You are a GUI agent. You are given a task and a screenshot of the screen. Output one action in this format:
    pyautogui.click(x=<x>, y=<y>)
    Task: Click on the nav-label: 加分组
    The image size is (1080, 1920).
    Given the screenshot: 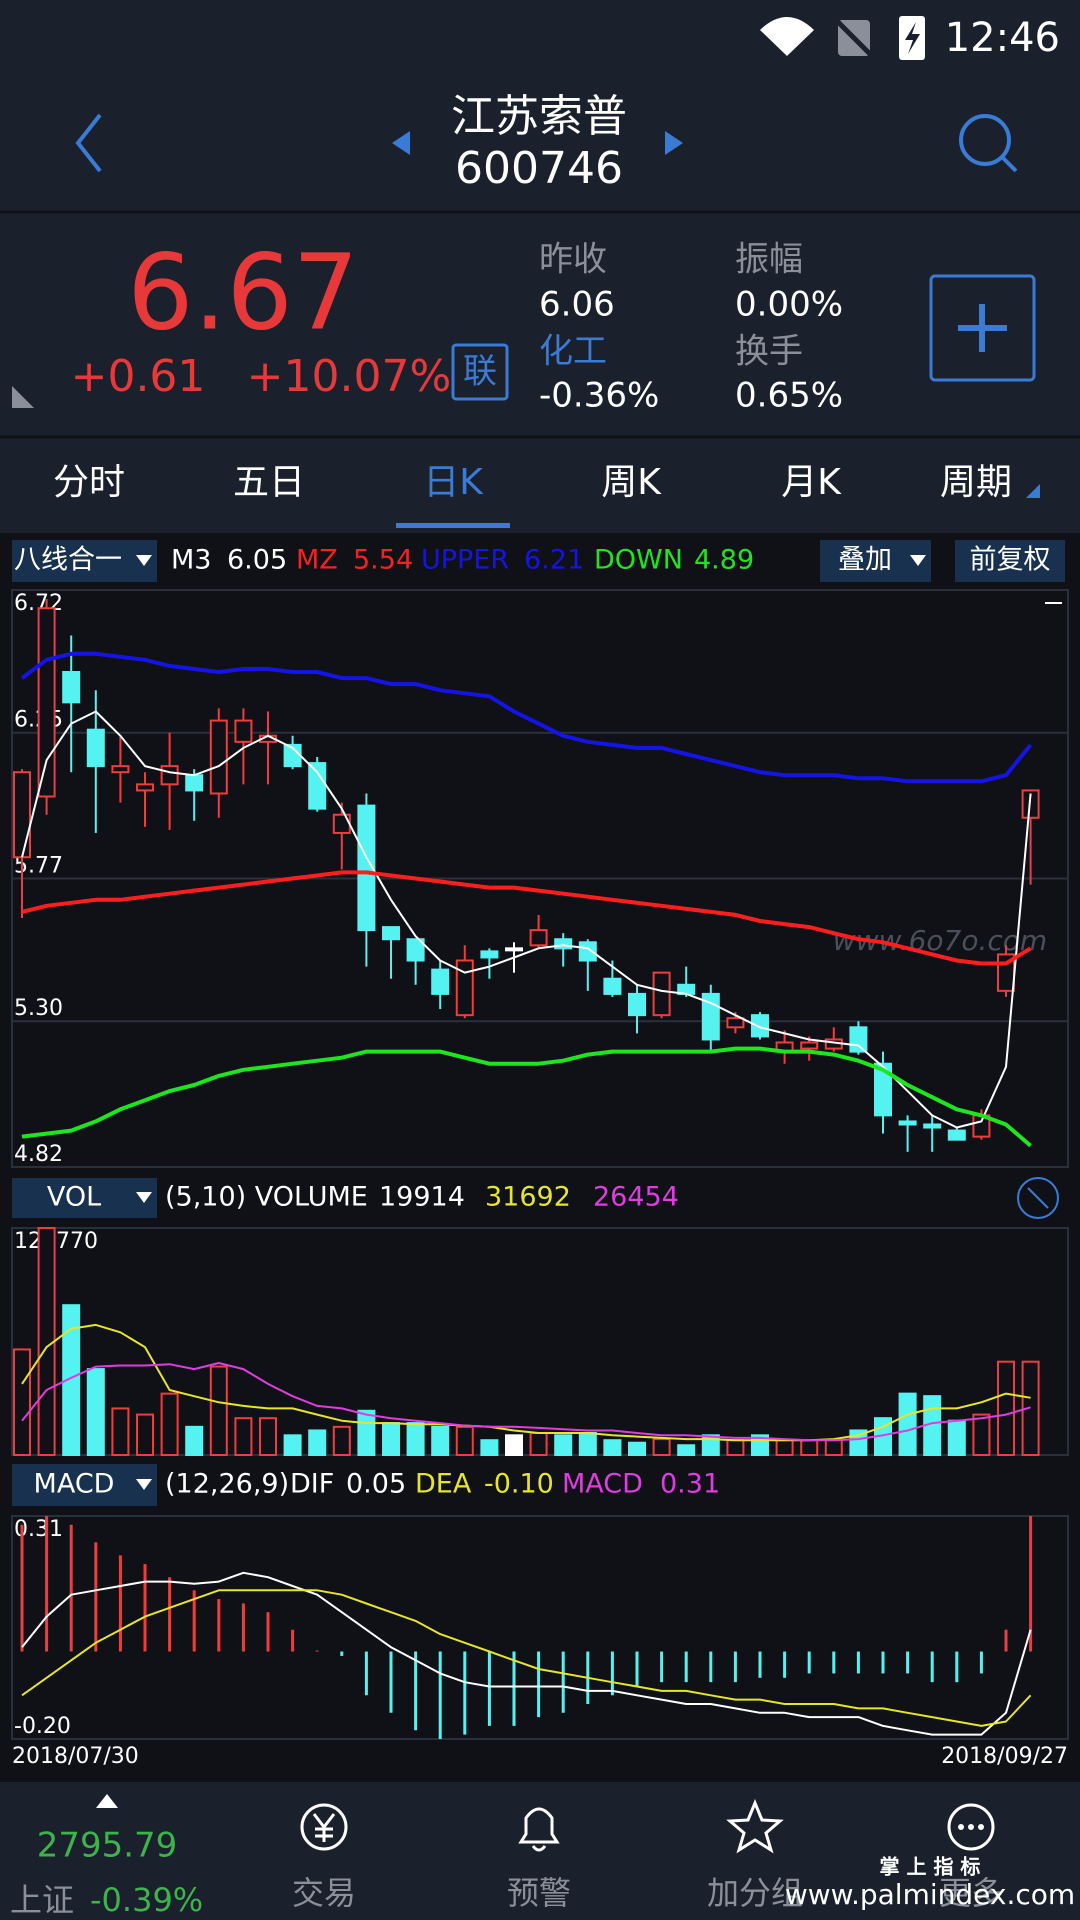 What is the action you would take?
    pyautogui.click(x=755, y=1893)
    